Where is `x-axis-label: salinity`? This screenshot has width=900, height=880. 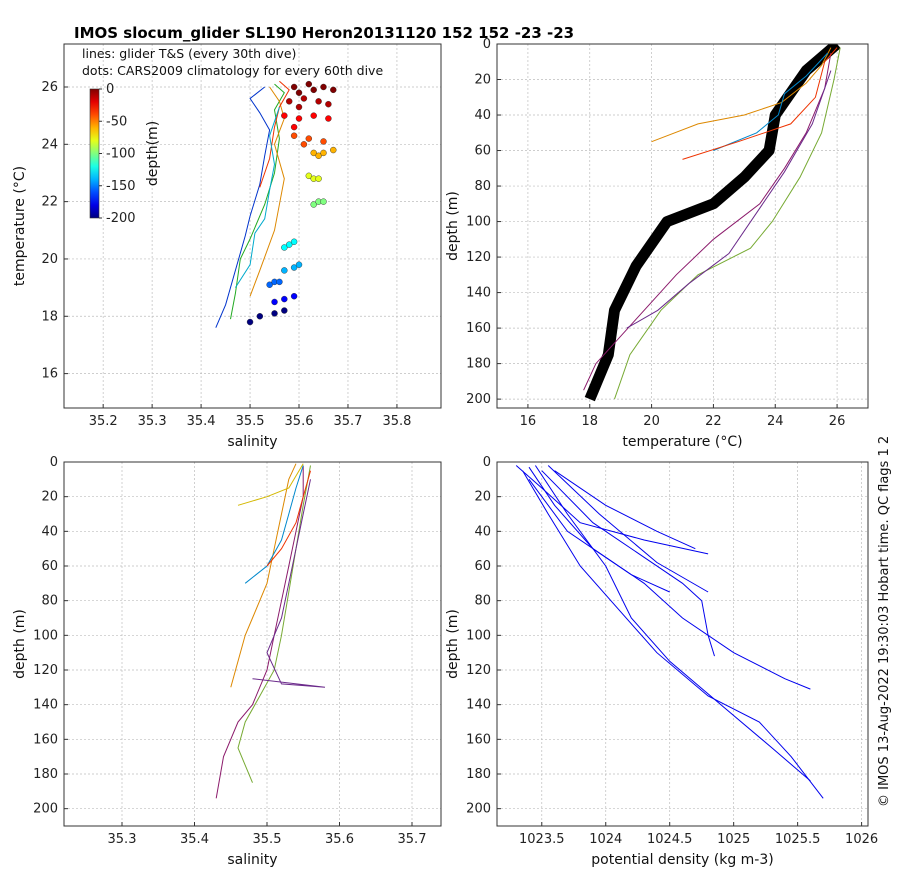 x-axis-label: salinity is located at coordinates (252, 442).